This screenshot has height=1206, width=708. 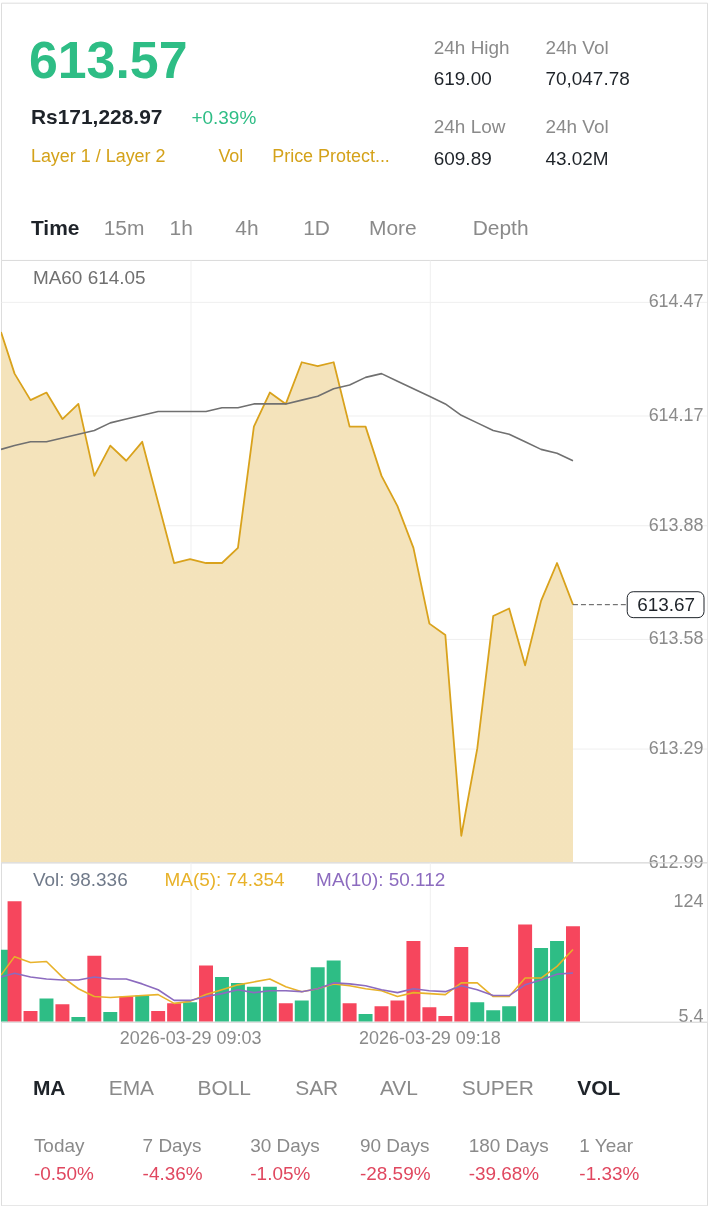 What do you see at coordinates (676, 414) in the screenshot?
I see `y-tick-label: 614.17` at bounding box center [676, 414].